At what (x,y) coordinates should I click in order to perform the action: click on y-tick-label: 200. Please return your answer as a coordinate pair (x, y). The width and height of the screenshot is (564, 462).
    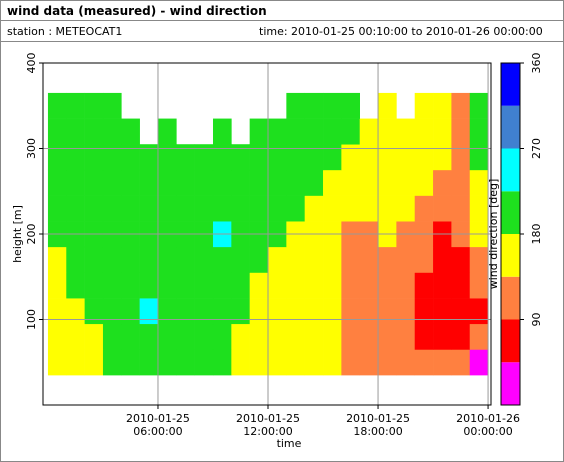
    Looking at the image, I should click on (31, 234).